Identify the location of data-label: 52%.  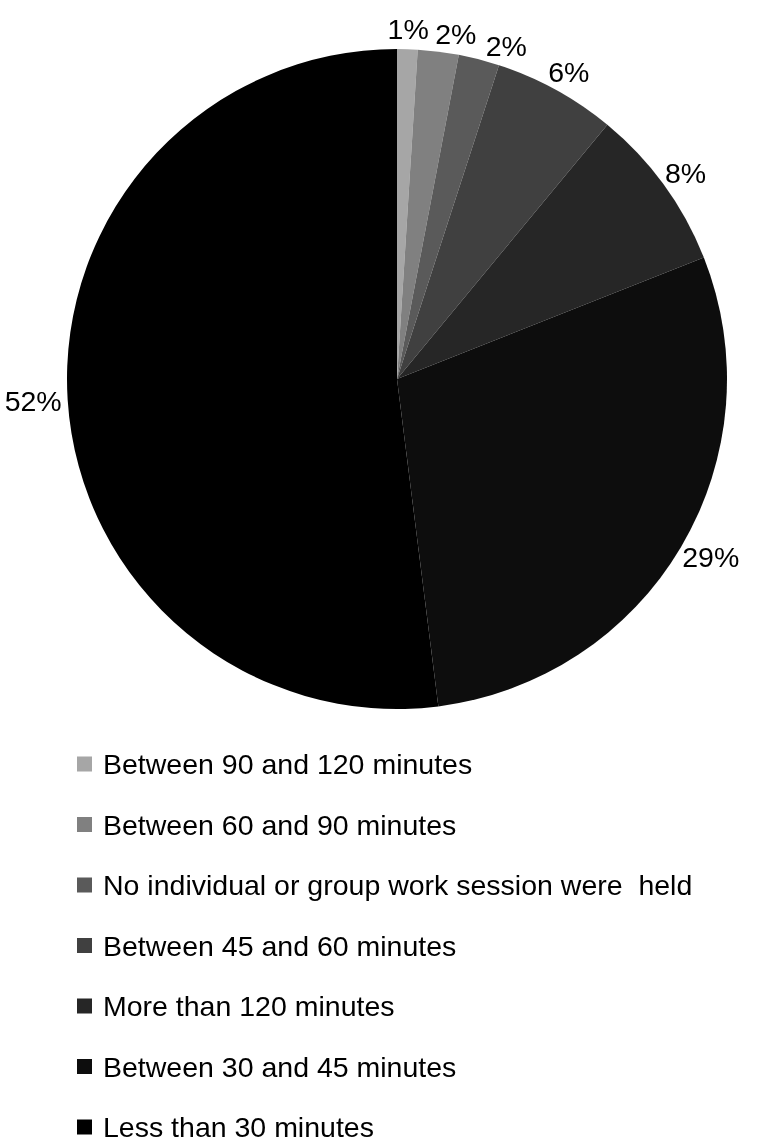
(33, 400).